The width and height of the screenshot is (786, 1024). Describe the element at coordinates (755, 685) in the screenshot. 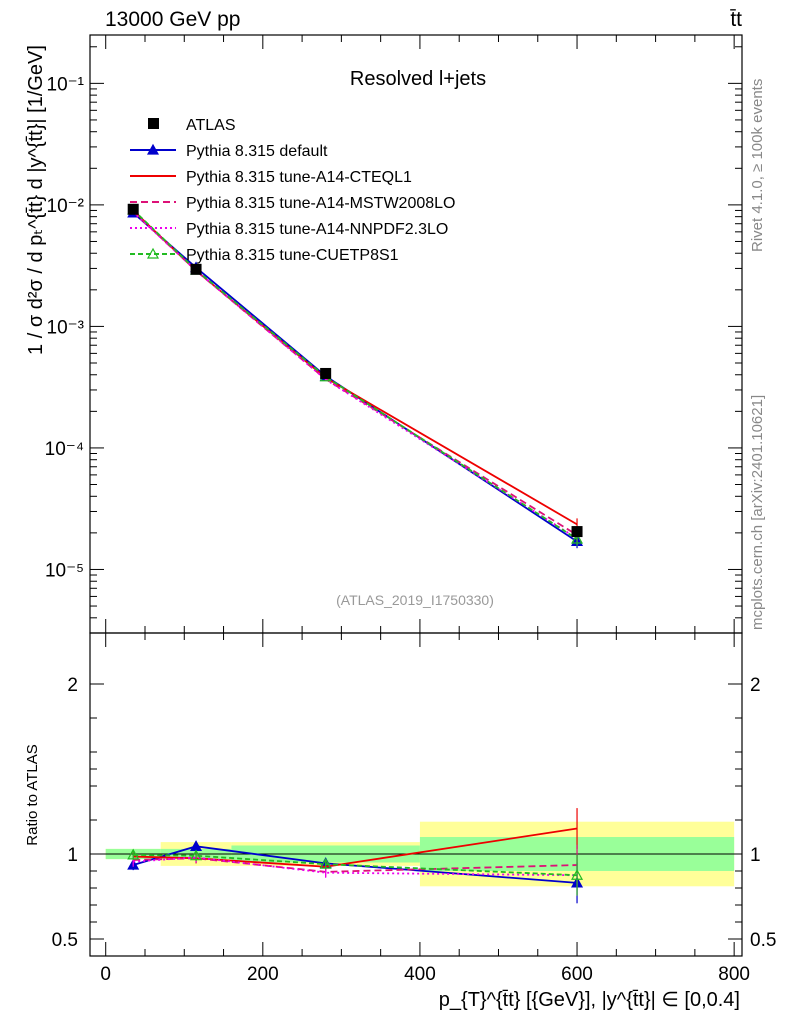

I see `ratio-tick-label-right: 2` at that location.